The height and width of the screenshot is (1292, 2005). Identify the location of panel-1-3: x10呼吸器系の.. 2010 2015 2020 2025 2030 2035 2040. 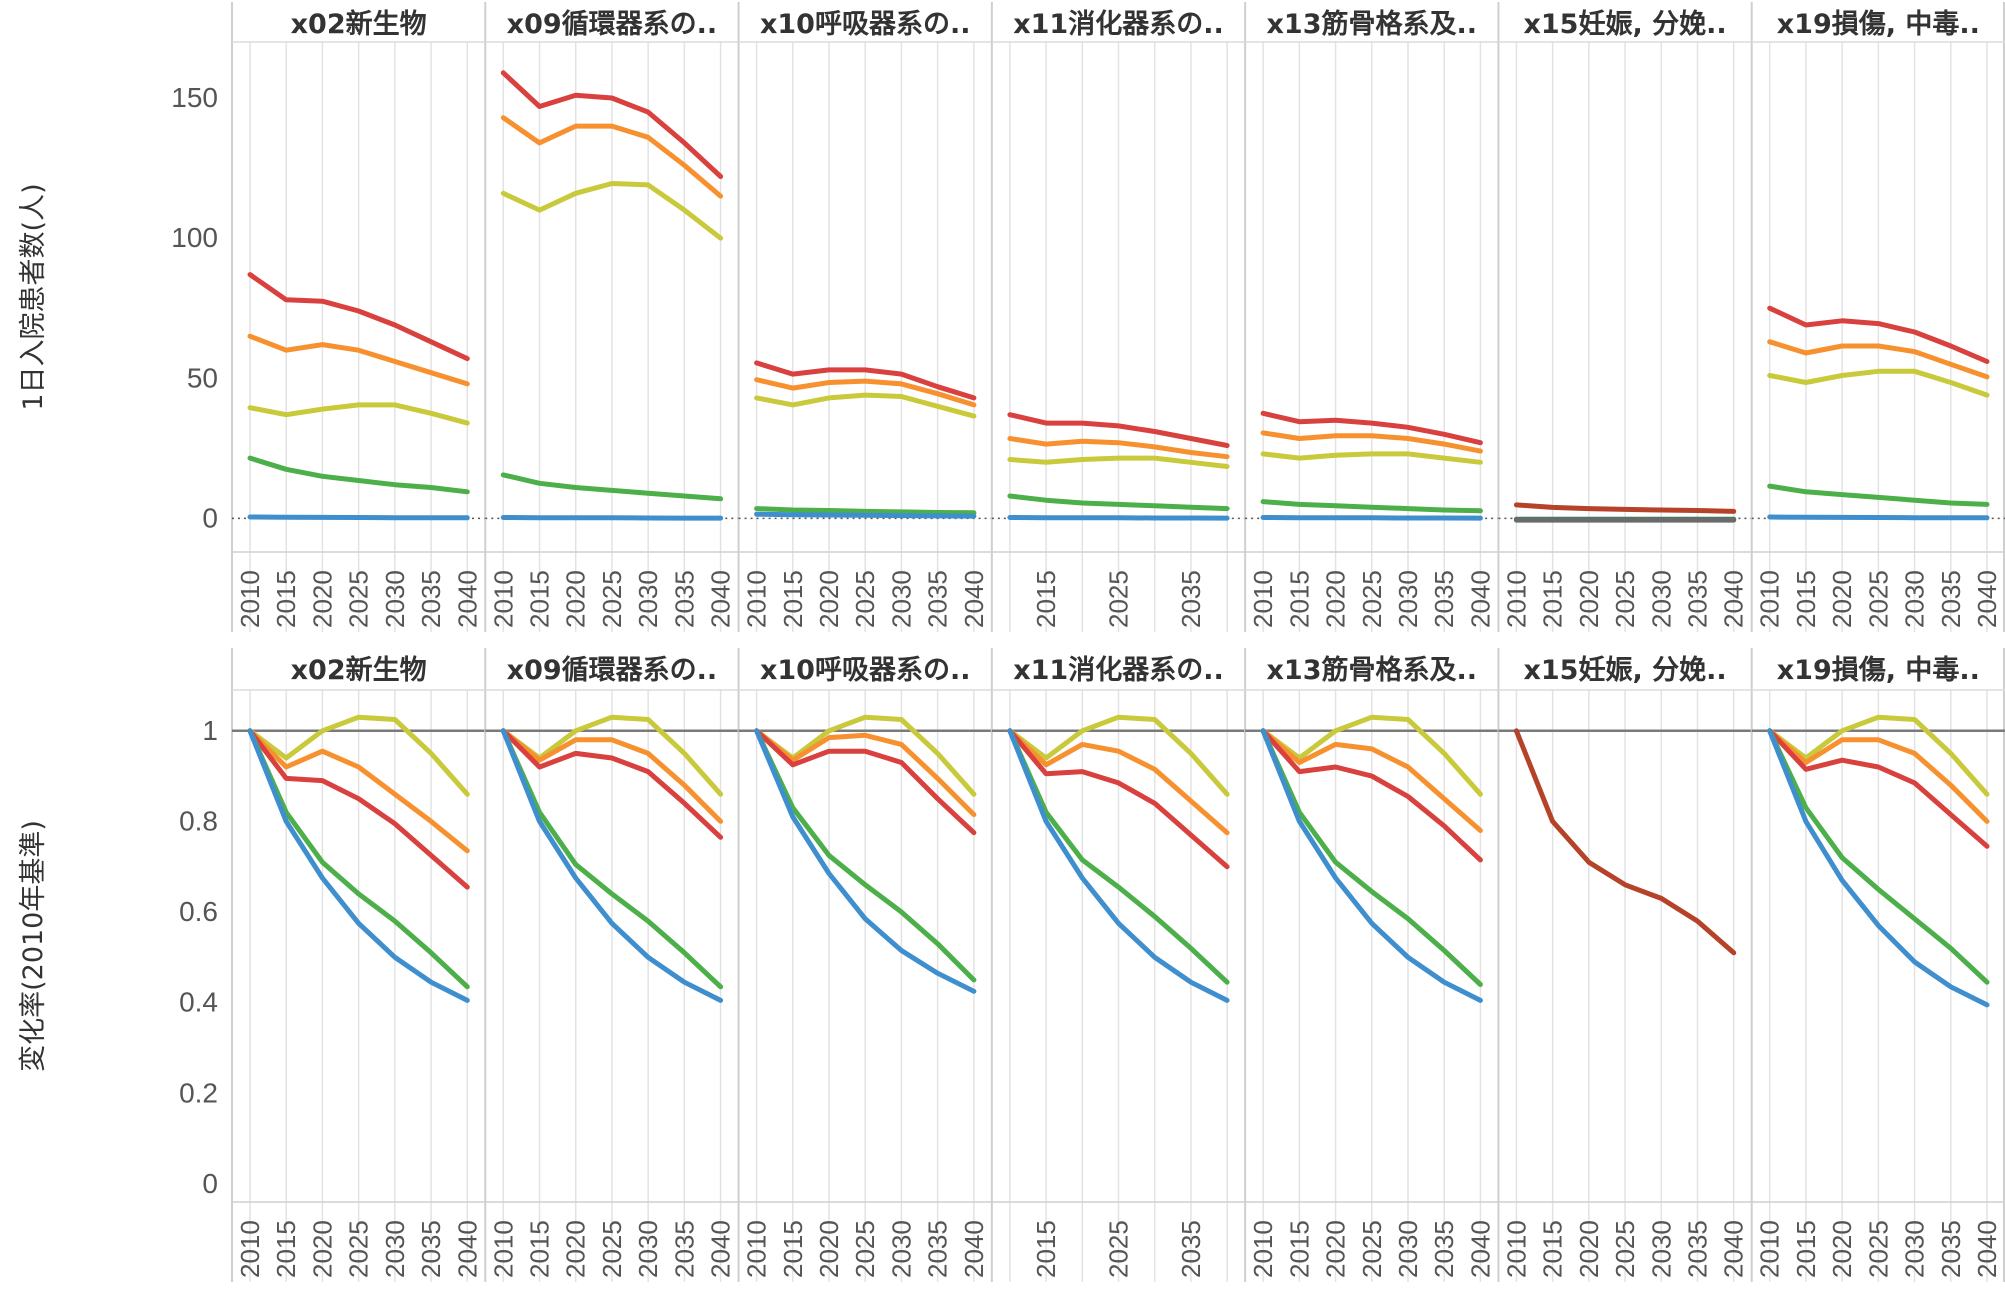
(864, 317).